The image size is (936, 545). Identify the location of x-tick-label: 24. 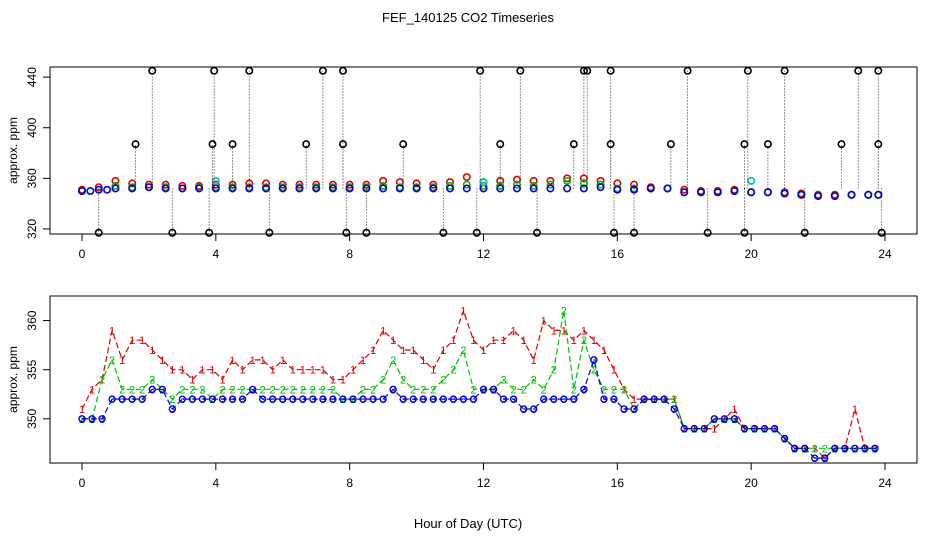
(885, 254).